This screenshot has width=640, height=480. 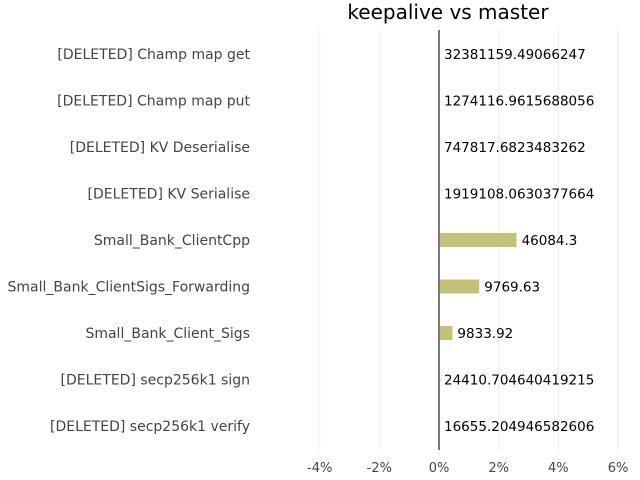 What do you see at coordinates (155, 381) in the screenshot?
I see `category-label: [DELETED] secp256k1 sign` at bounding box center [155, 381].